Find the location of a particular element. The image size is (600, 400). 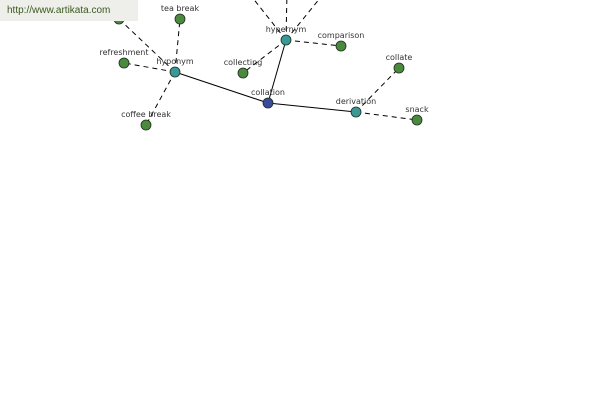

edge-hyponym-coffee_break is located at coordinates (160, 98).